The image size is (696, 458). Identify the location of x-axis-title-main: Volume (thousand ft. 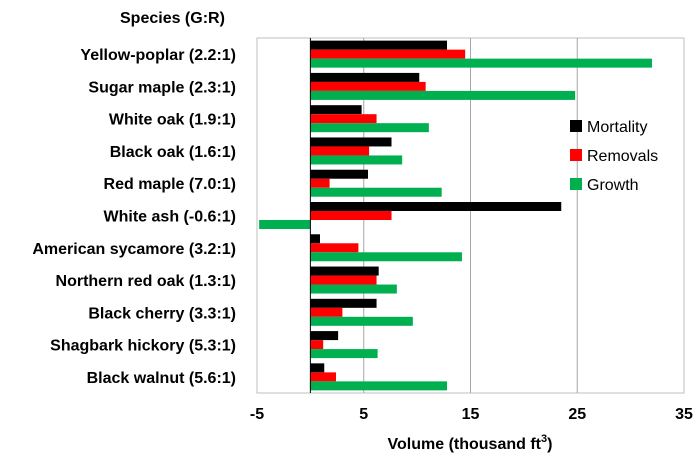
(465, 444).